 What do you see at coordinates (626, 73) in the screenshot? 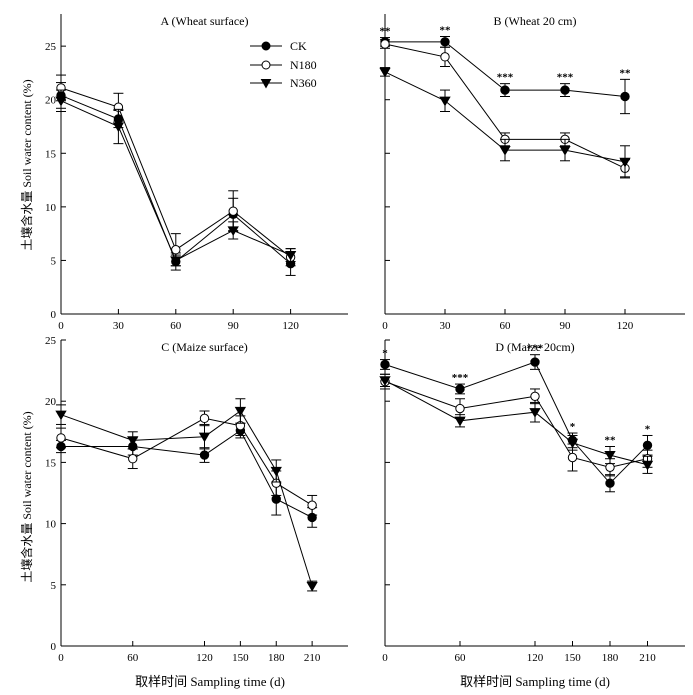
I see `significance-label-b-120: **` at bounding box center [626, 73].